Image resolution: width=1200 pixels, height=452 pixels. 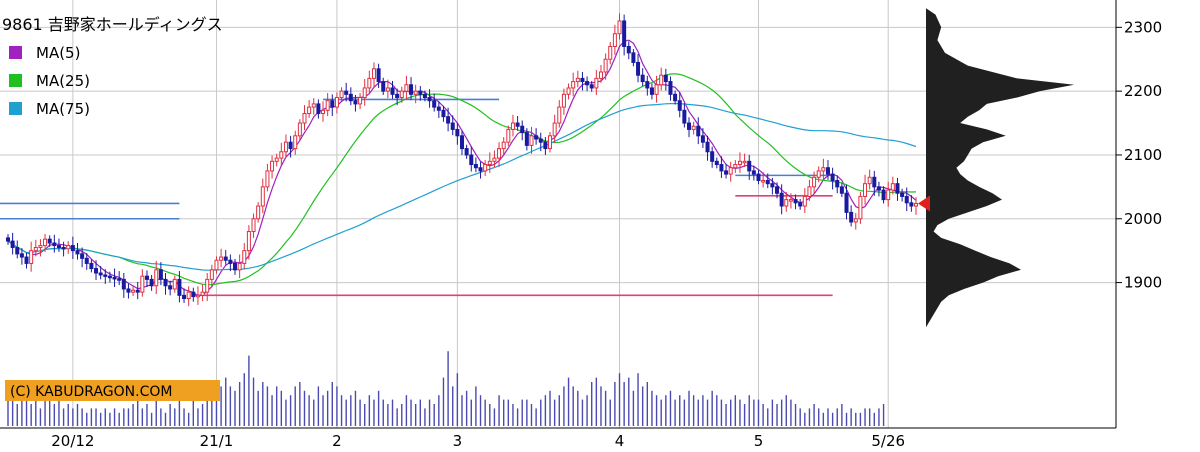 I want to click on x-tick-label: 5/26, so click(x=888, y=441).